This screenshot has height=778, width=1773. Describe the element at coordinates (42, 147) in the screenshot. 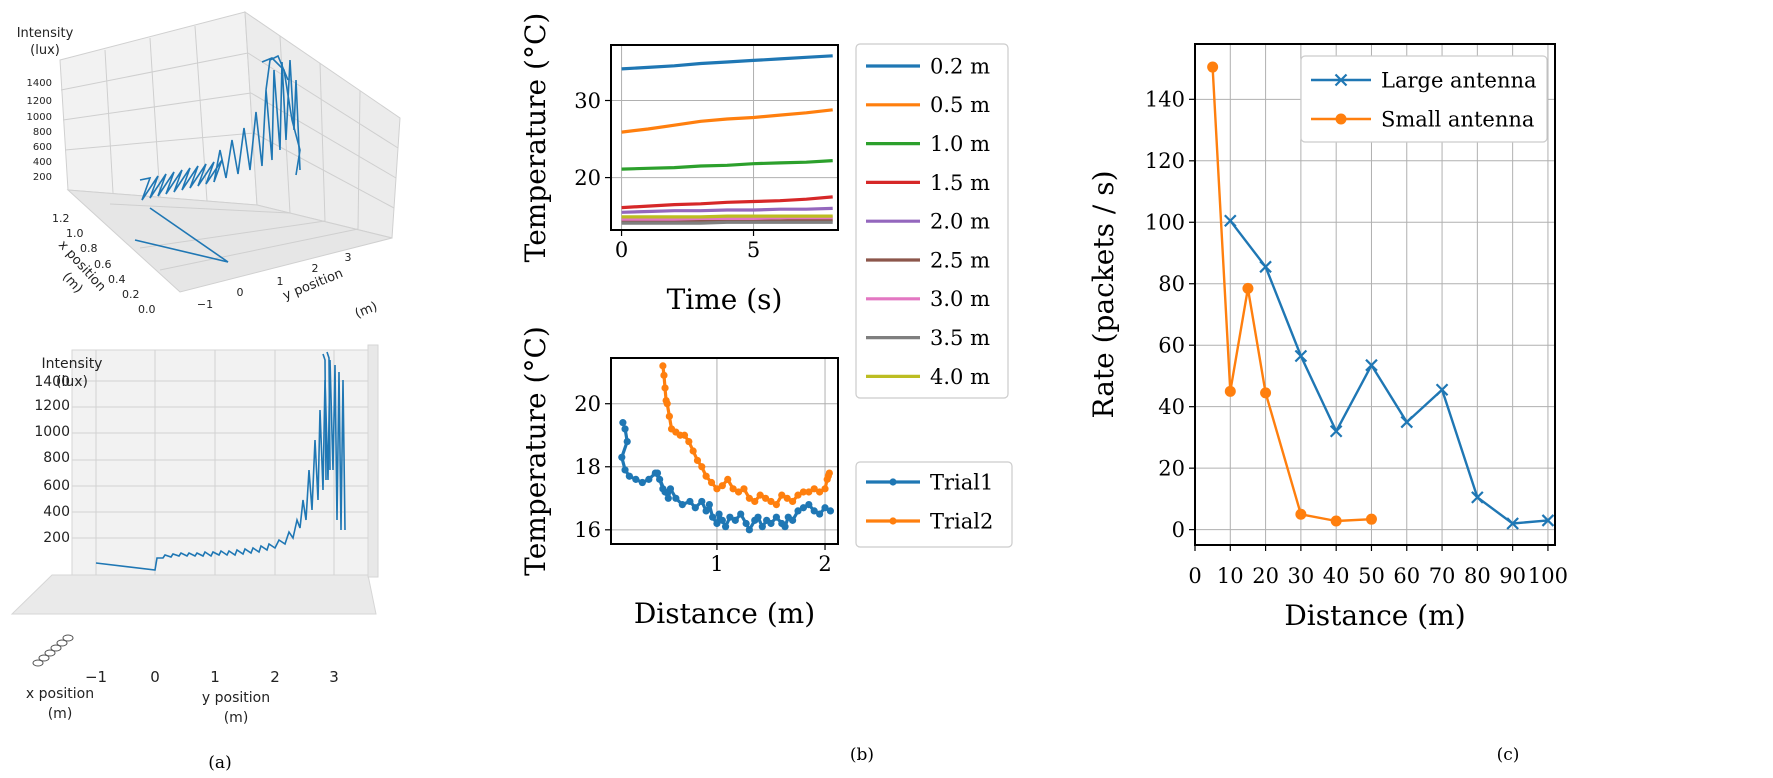

I see `ztick-label-top: 600` at that location.